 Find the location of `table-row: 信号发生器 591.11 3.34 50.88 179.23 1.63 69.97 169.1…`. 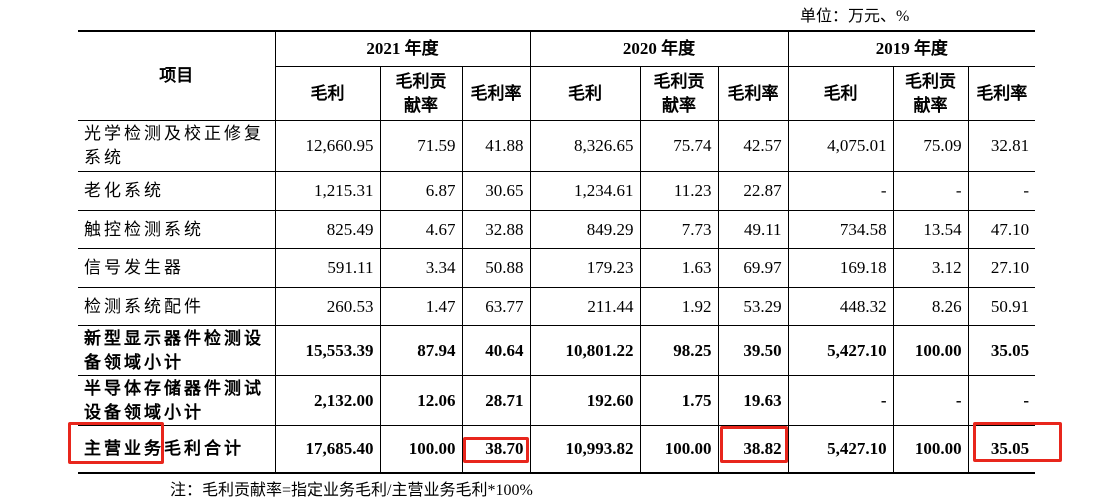

table-row: 信号发生器 591.11 3.34 50.88 179.23 1.63 69.97 169.1… is located at coordinates (557, 268).